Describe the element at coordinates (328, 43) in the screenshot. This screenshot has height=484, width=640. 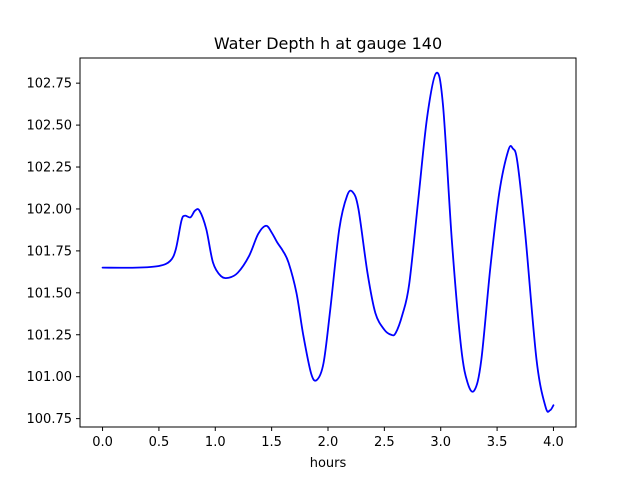
I see `chart-title: Water Depth h at gauge 140` at that location.